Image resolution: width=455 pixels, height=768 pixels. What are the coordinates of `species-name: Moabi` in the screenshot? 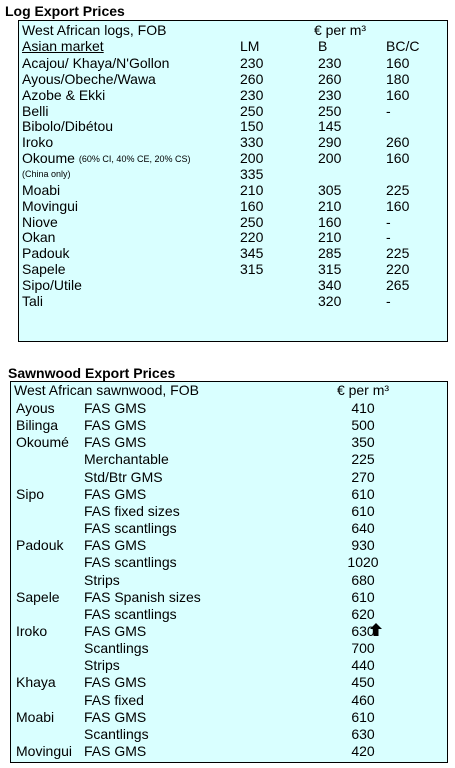 It's located at (41, 189).